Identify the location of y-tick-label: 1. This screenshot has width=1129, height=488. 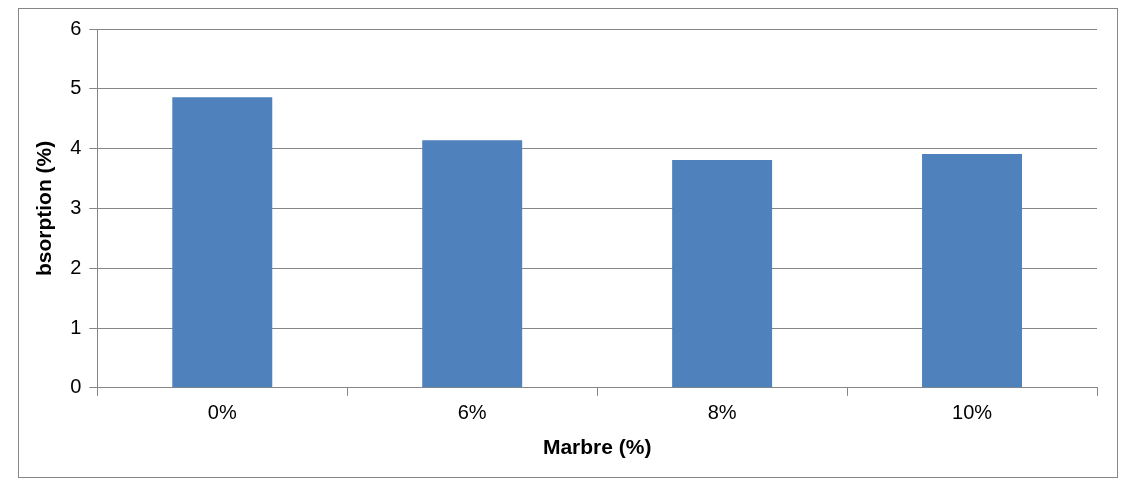
(76, 326).